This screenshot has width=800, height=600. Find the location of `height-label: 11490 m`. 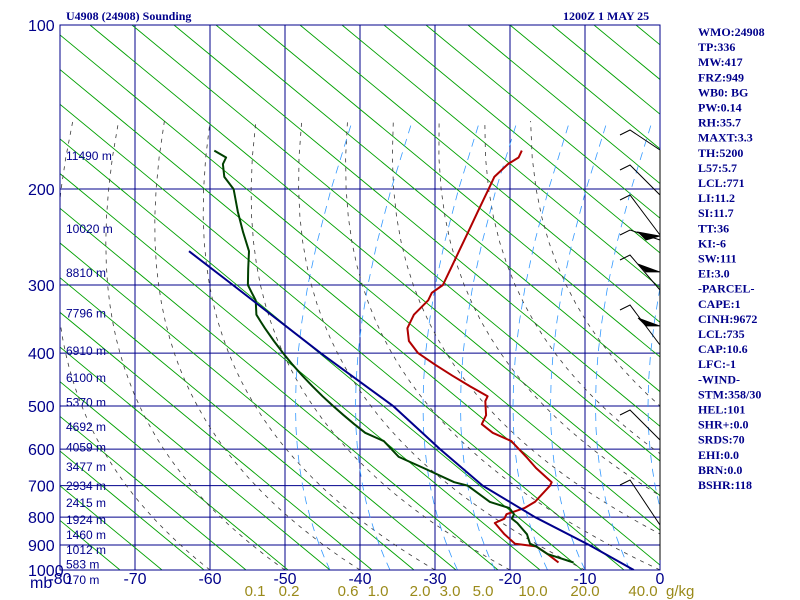

height-label: 11490 m is located at coordinates (89, 156).